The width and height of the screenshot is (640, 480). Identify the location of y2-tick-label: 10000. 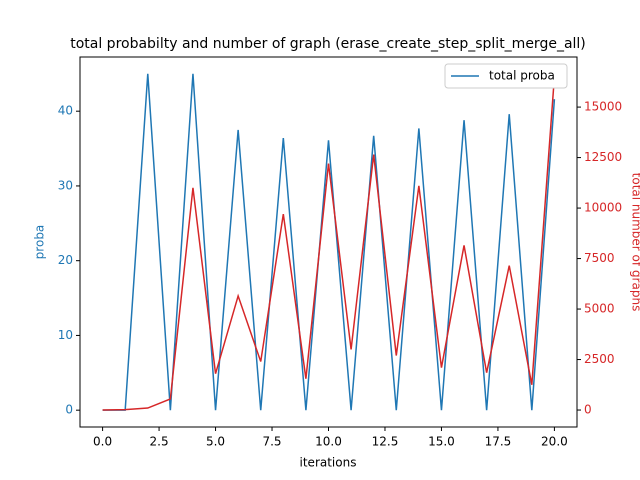
(603, 208).